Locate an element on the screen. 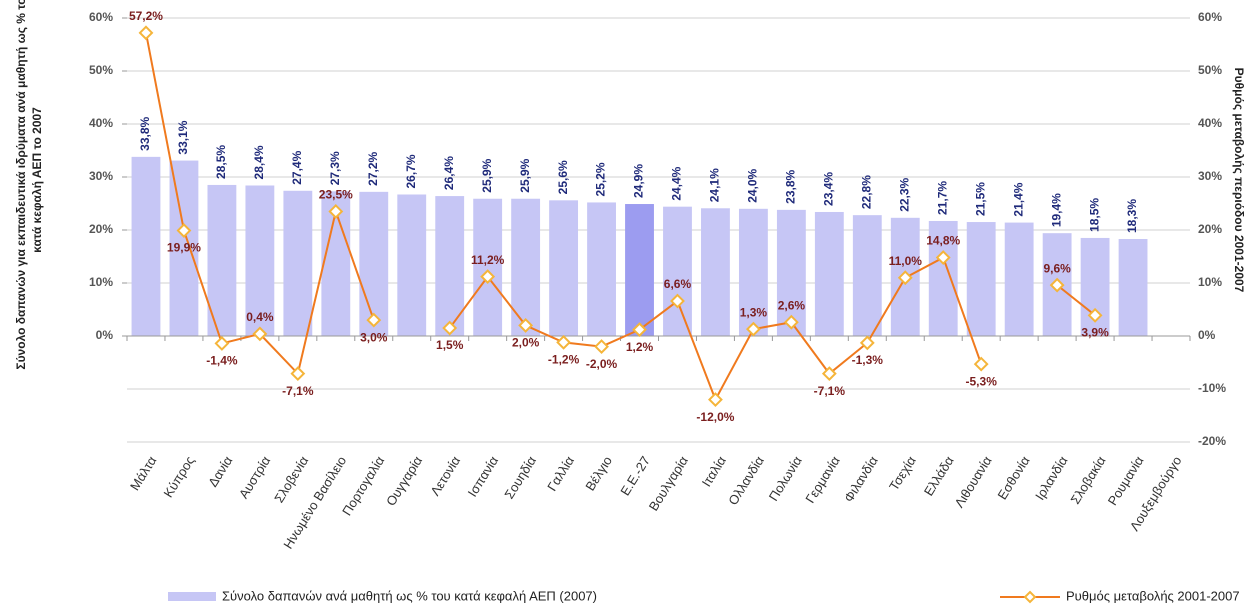 This screenshot has height=606, width=1248. y-tick-label: 10% is located at coordinates (101, 282).